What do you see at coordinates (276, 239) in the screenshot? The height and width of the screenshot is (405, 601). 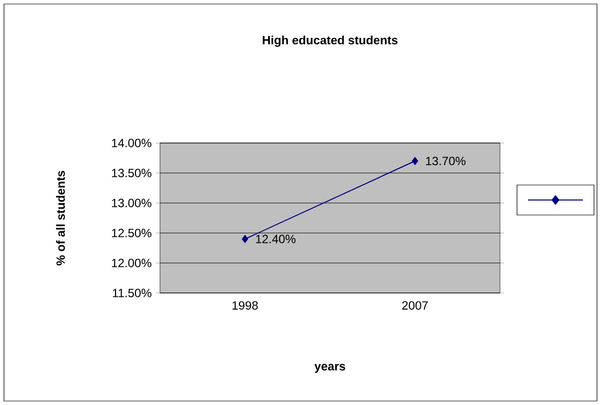 I see `data-label: 12.40%` at bounding box center [276, 239].